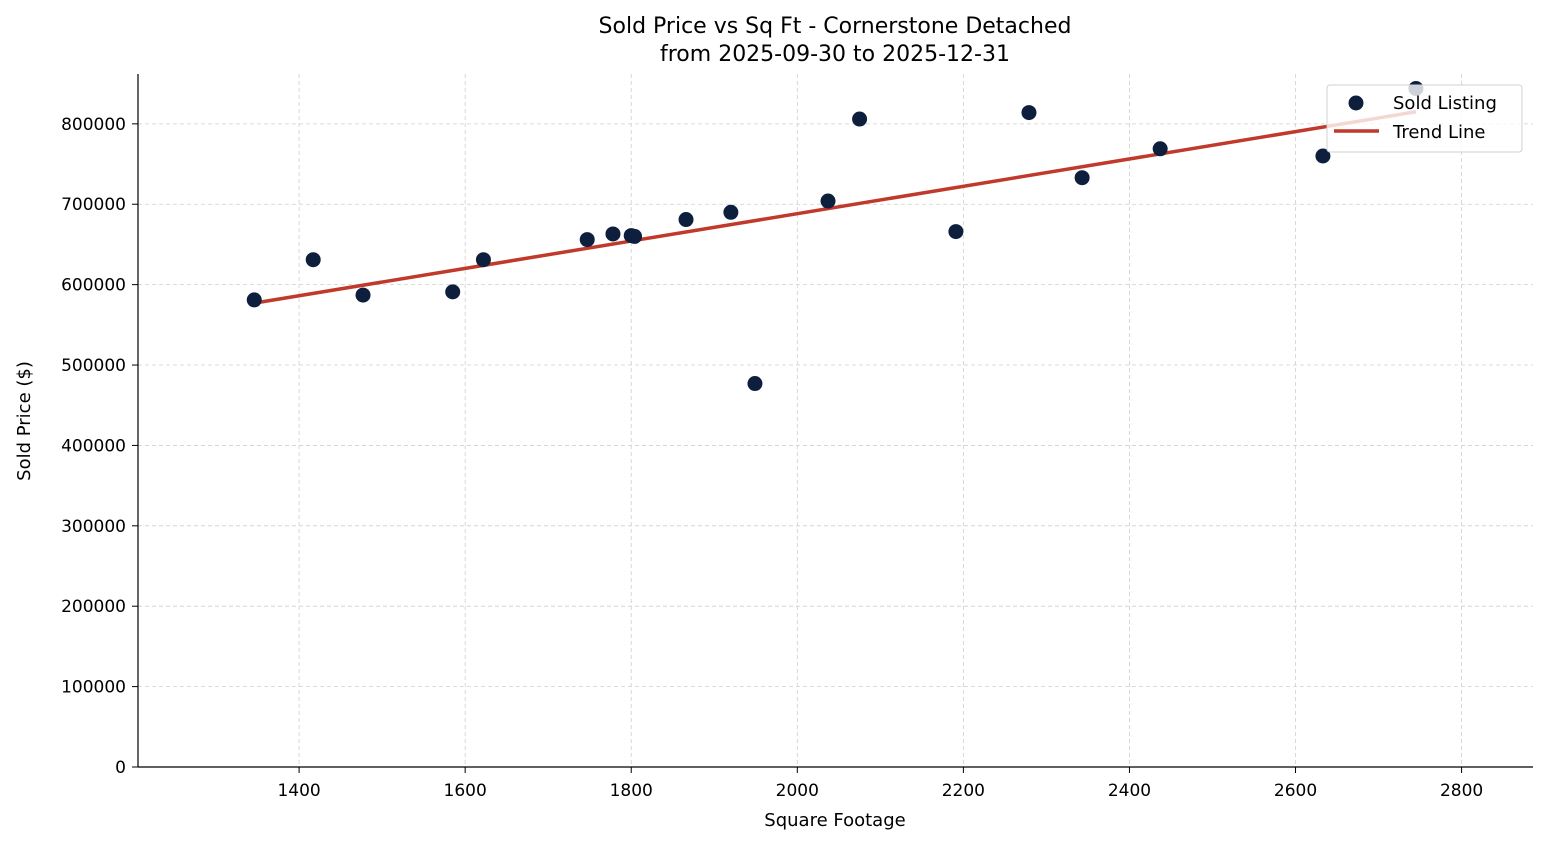 The image size is (1547, 845). Describe the element at coordinates (1295, 791) in the screenshot. I see `x-tick-label: 2600` at that location.